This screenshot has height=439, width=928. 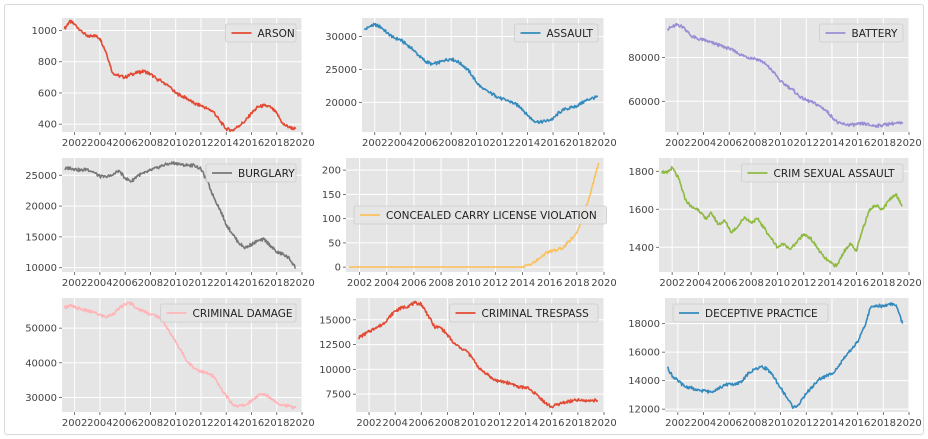 What do you see at coordinates (644, 381) in the screenshot?
I see `y-tick-label: 14000` at bounding box center [644, 381].